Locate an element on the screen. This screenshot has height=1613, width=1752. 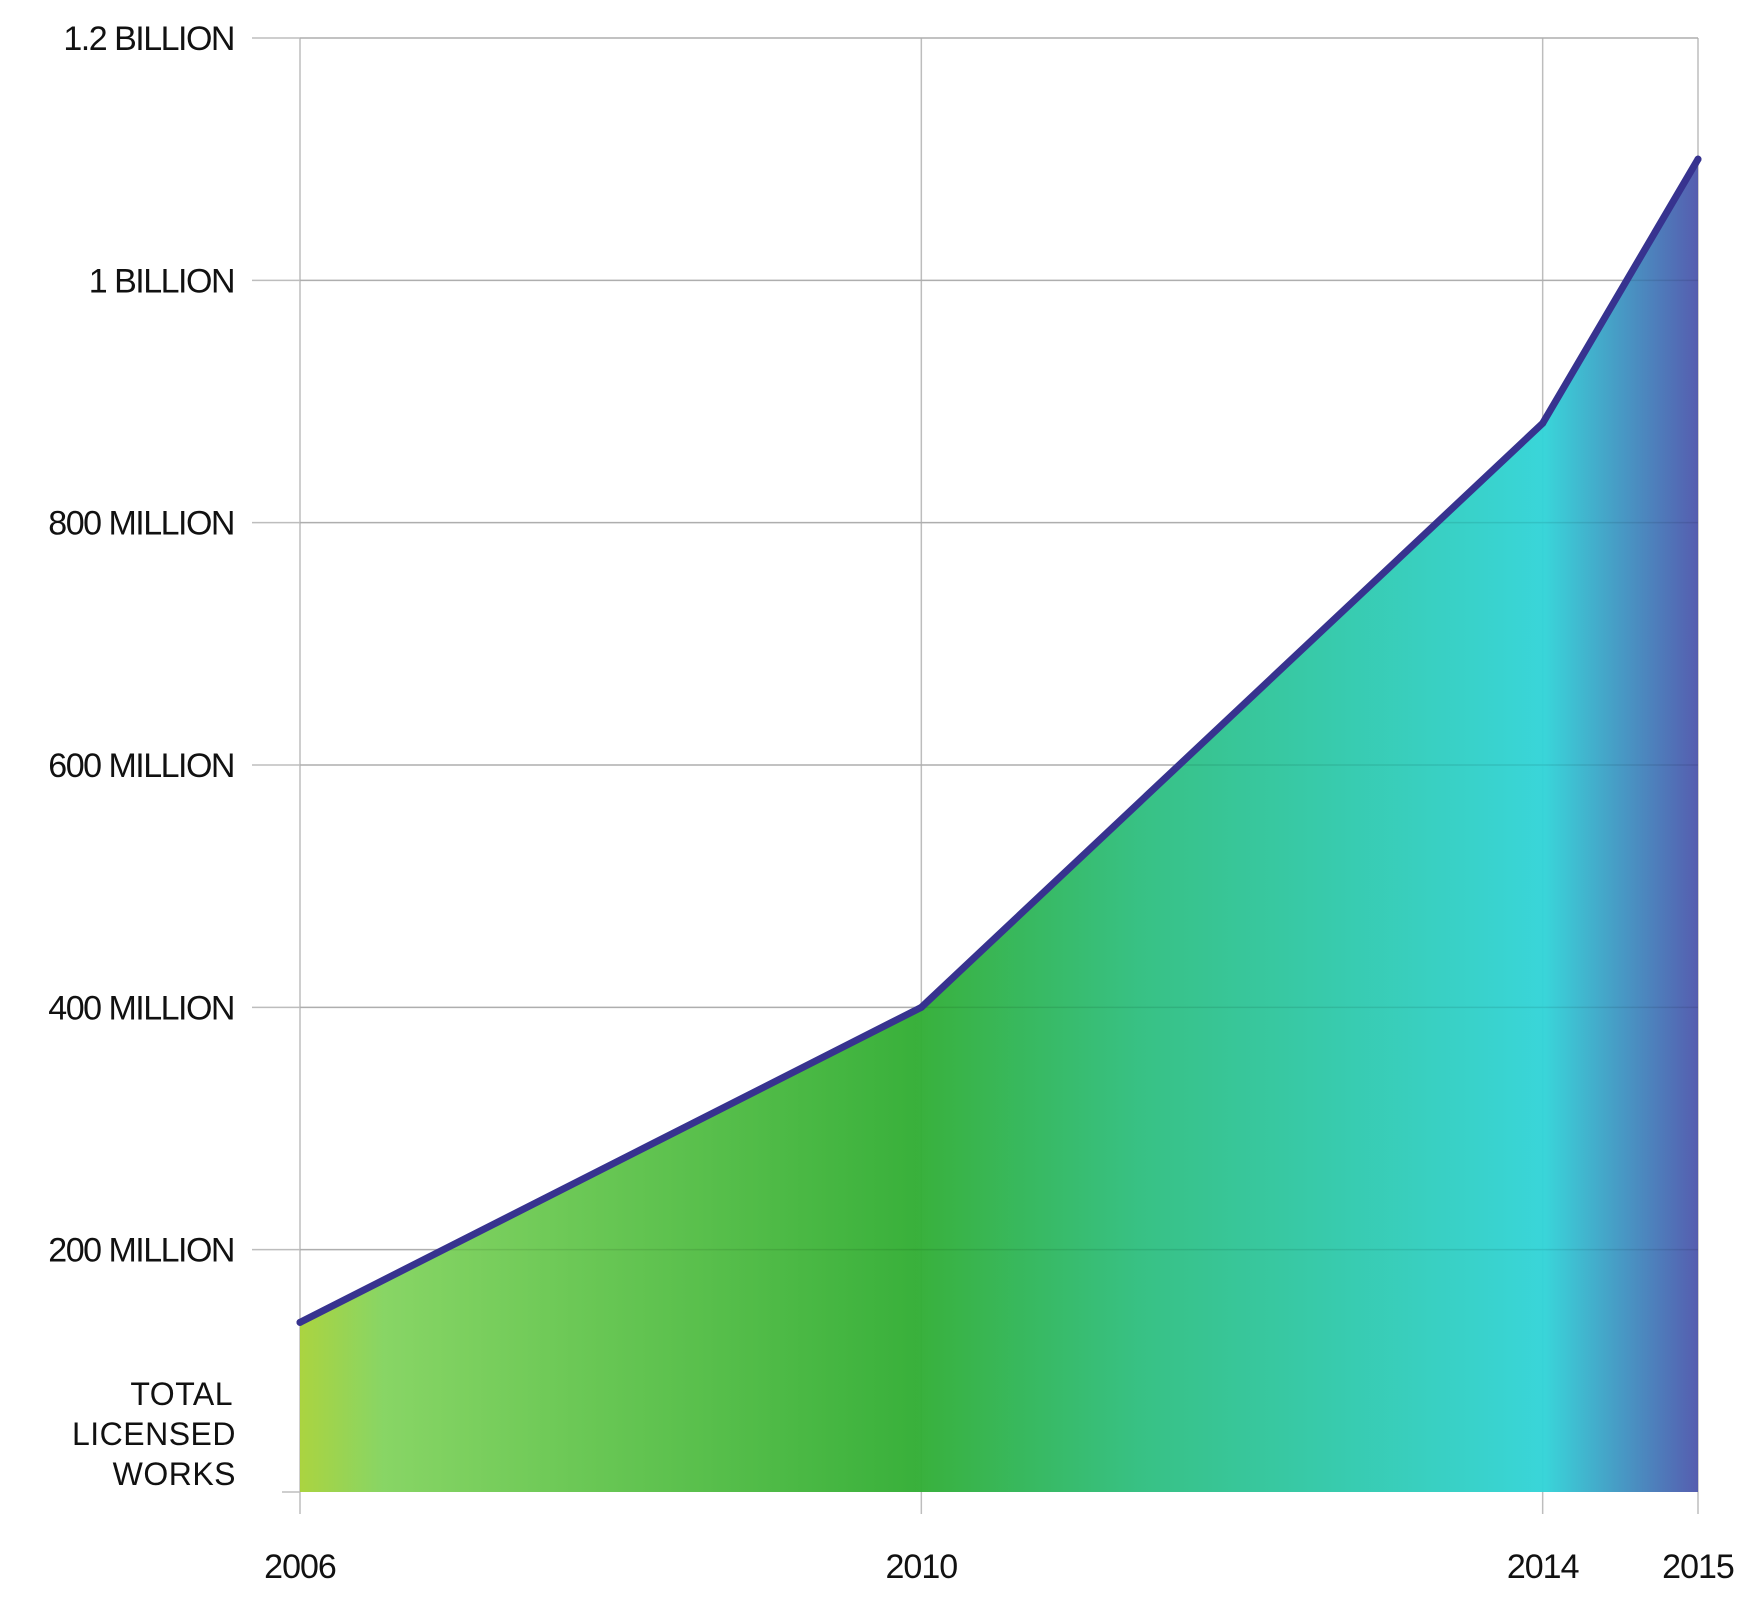
y-tick-label: 800 MILLION is located at coordinates (141, 524).